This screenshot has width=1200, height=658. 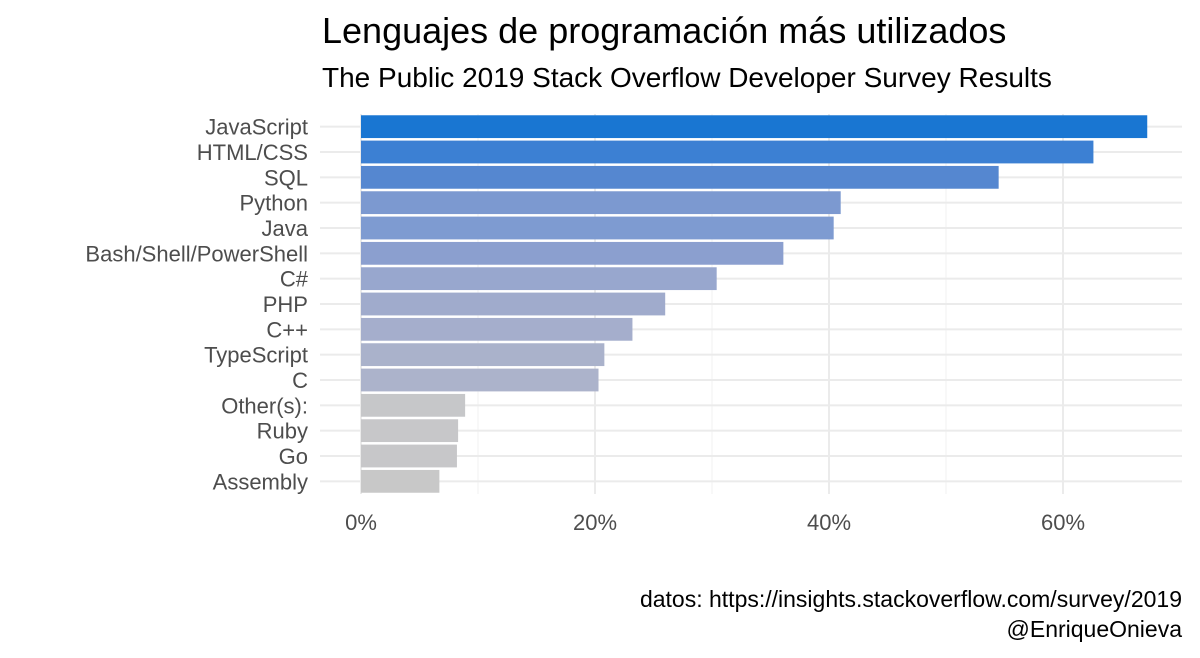 What do you see at coordinates (196, 253) in the screenshot?
I see `category-label: Bash/Shell/PowerShell` at bounding box center [196, 253].